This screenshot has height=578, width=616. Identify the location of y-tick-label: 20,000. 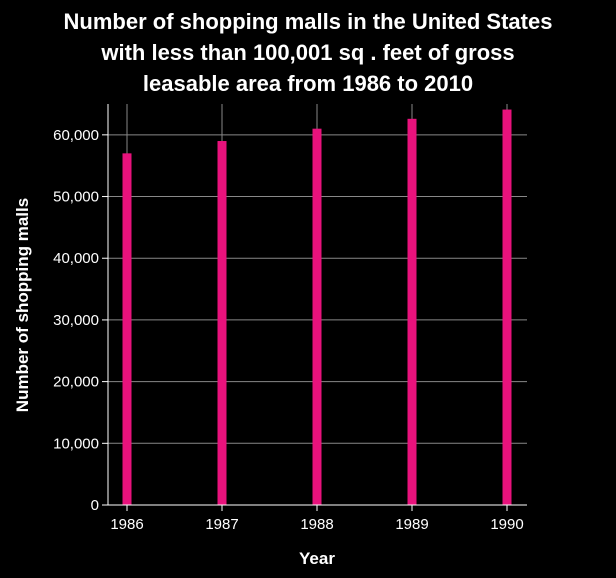
(76, 382).